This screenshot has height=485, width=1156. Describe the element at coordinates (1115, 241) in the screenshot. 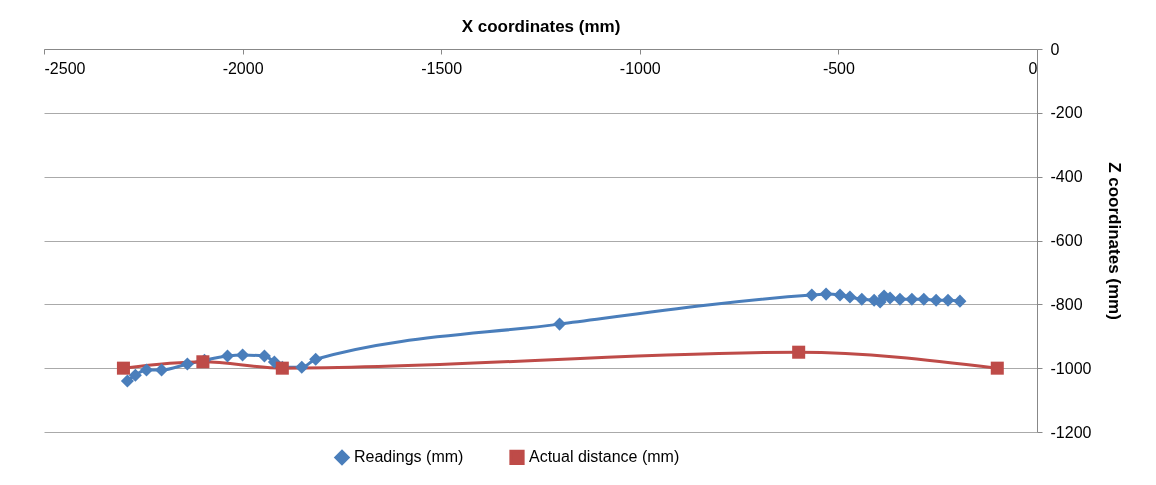

I see `y-axis-title: Z coordinates (mm)` at that location.